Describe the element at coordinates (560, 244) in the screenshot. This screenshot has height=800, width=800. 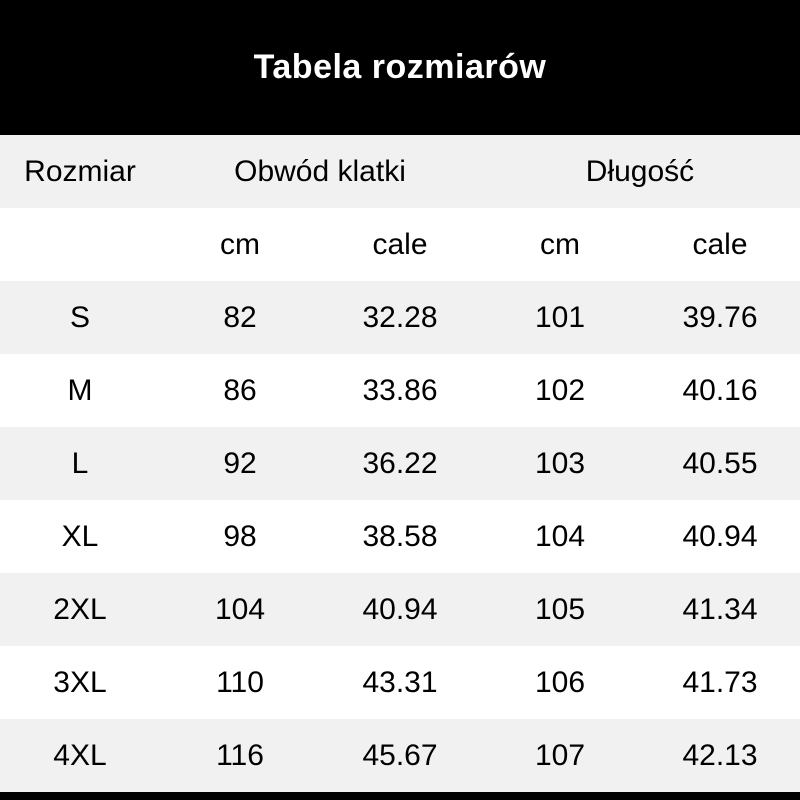
I see `unit-header-length-cm: cm` at that location.